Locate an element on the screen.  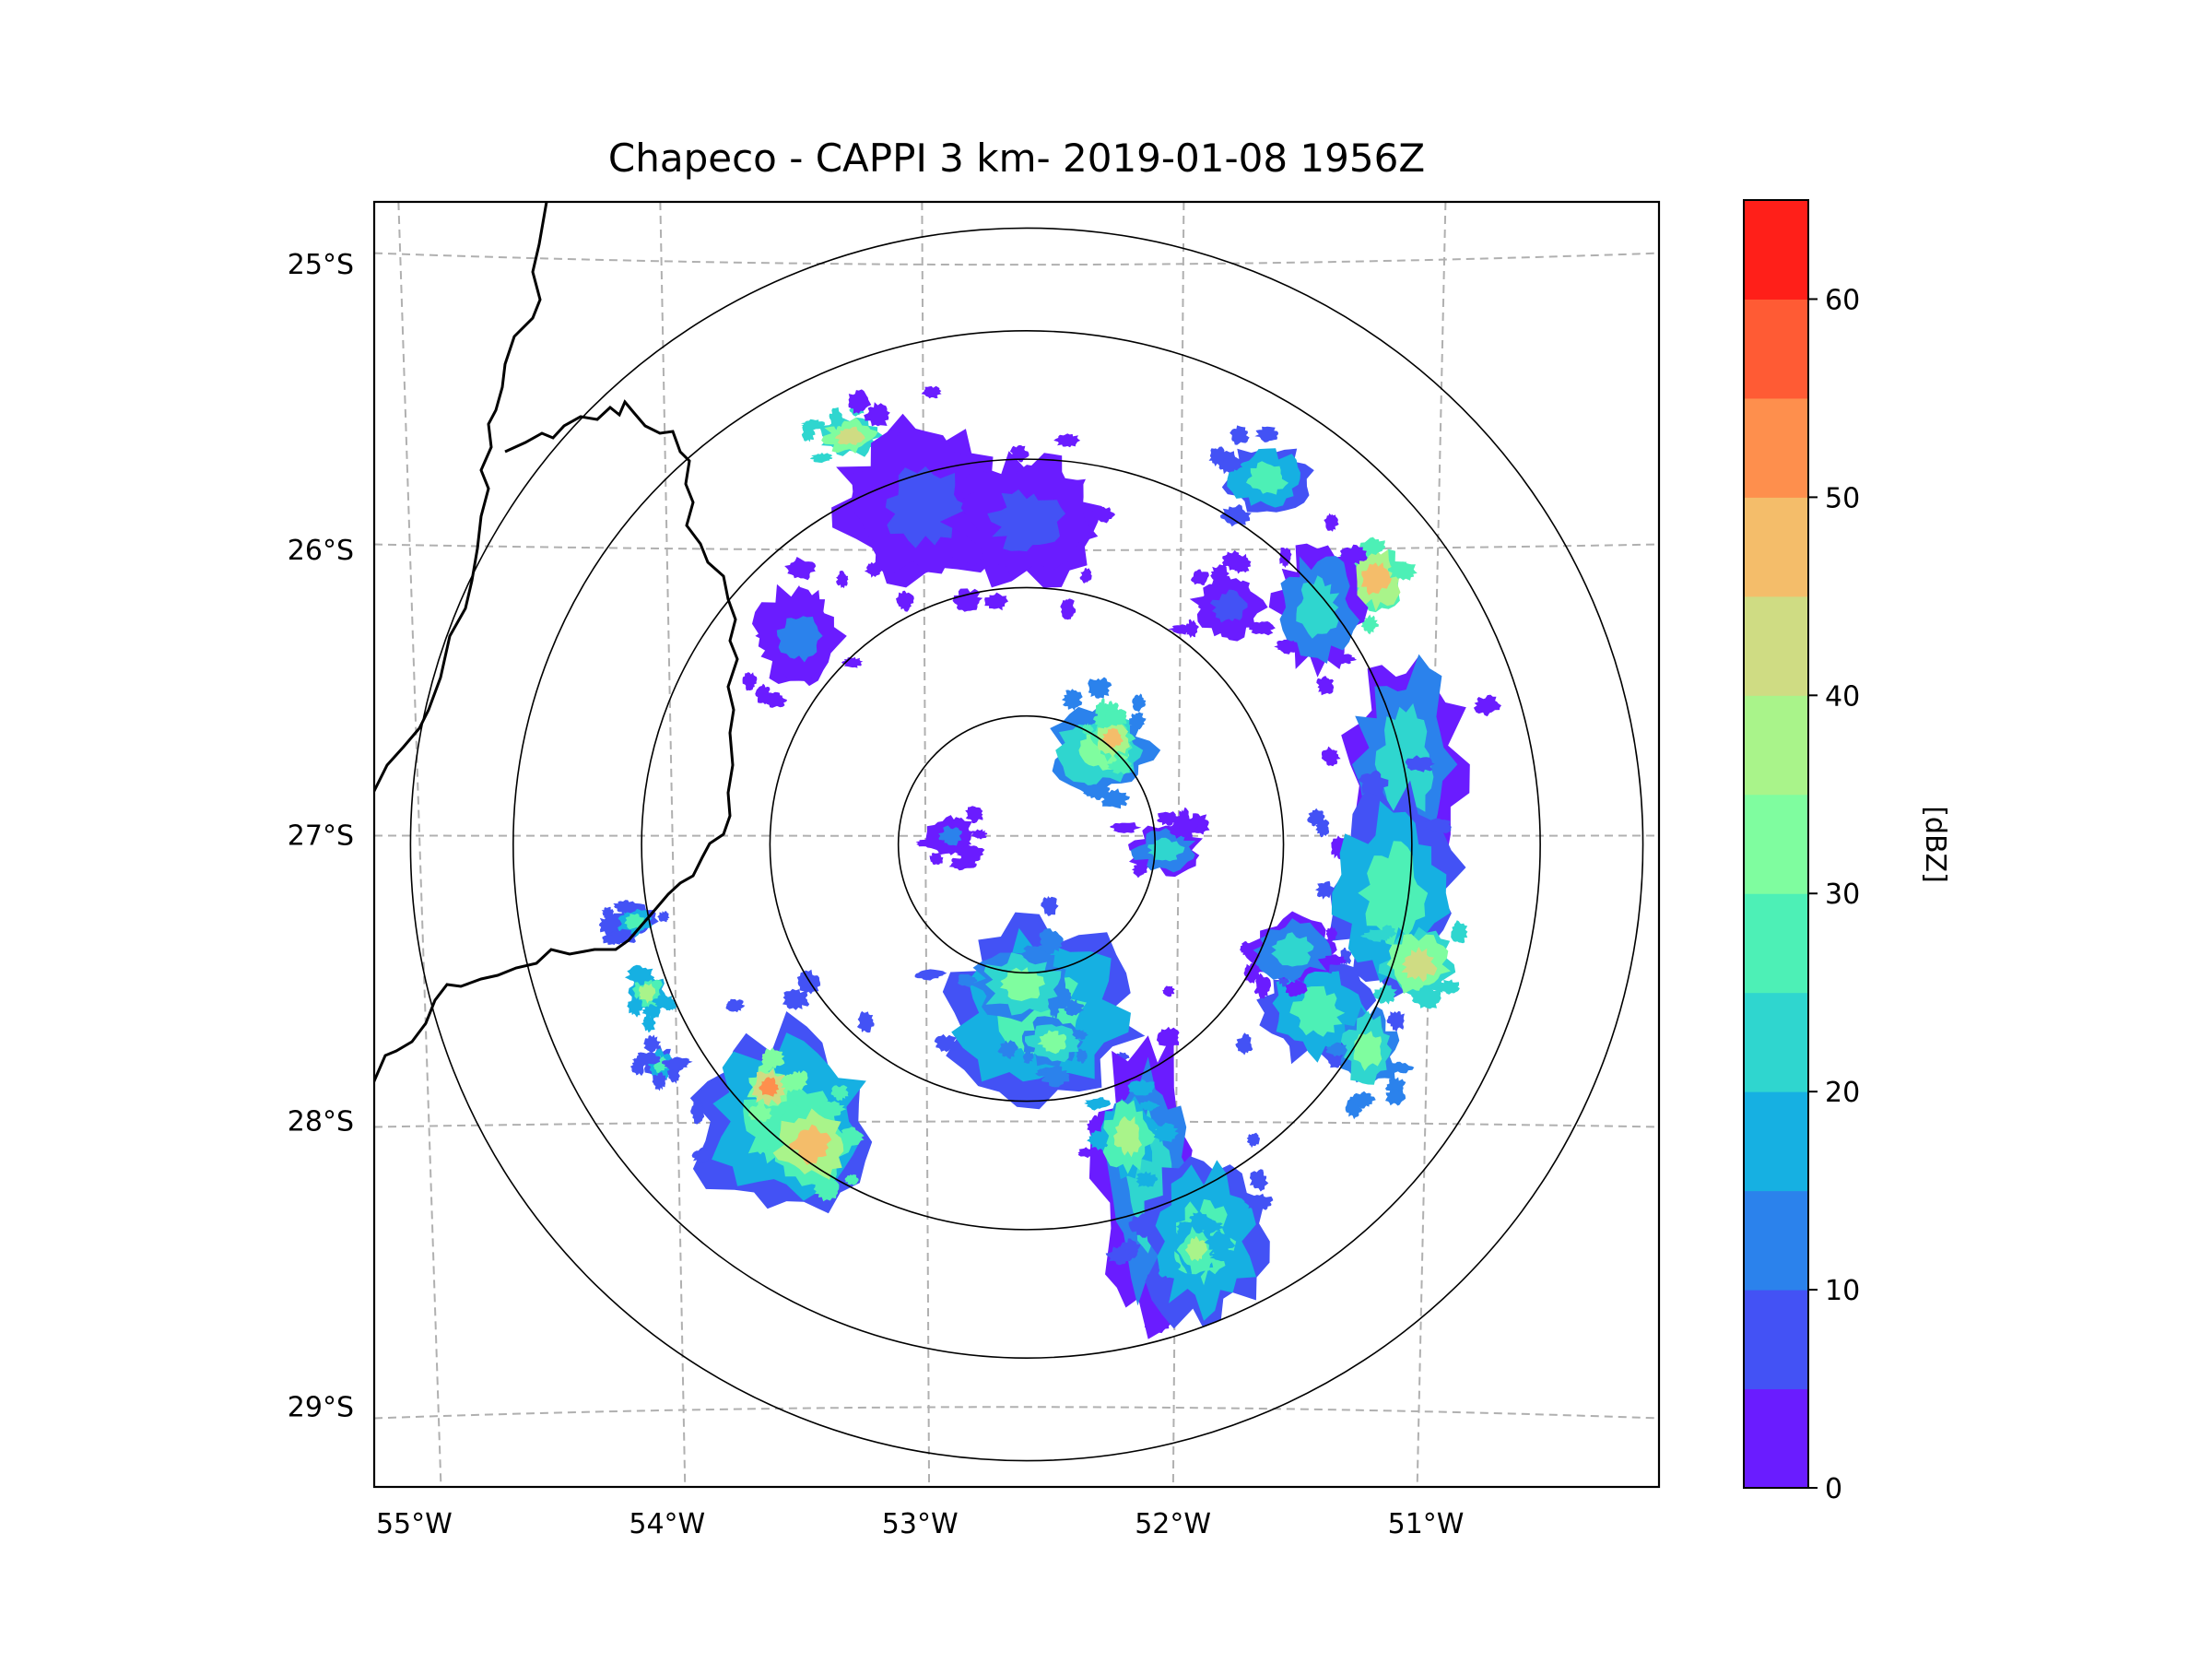
border-paraguay-brazil is located at coordinates (460, 497).